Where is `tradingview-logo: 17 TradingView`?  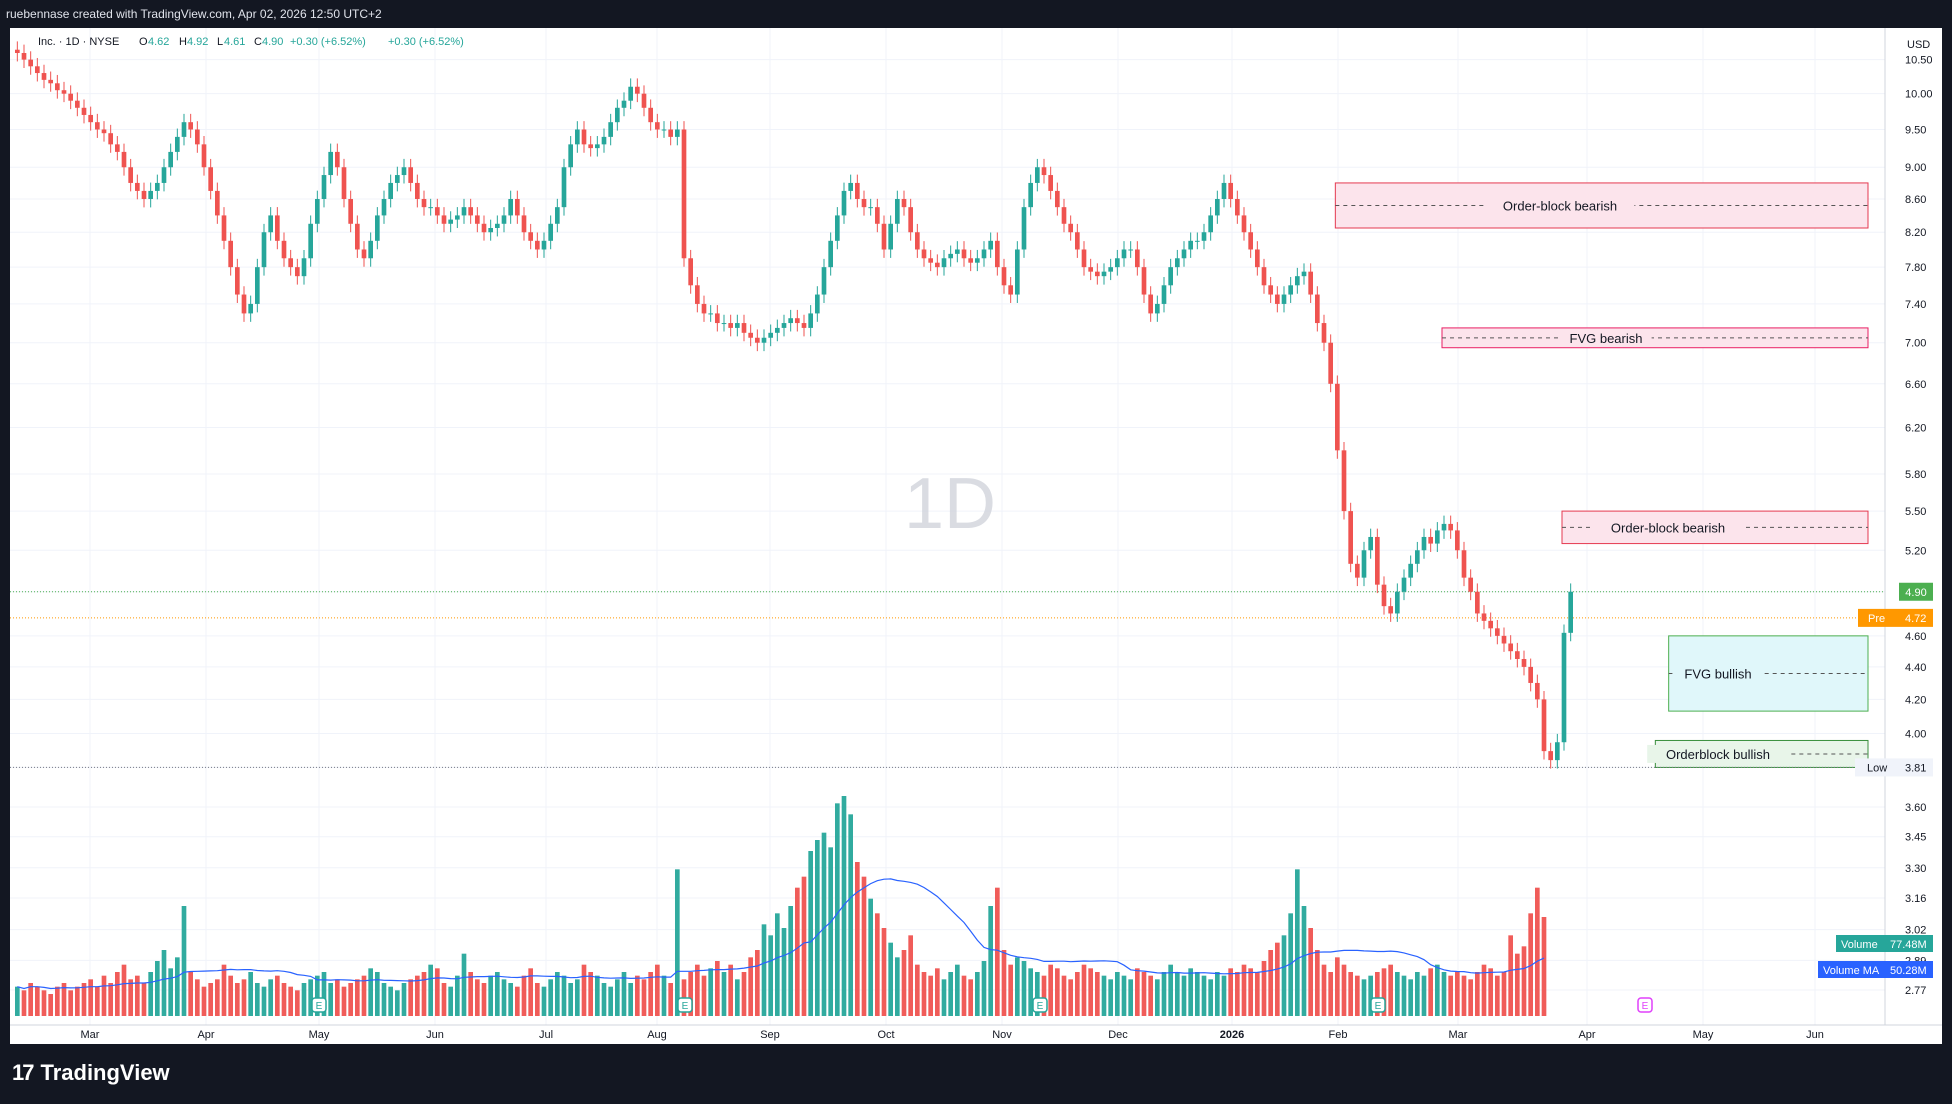
tradingview-logo: 17 TradingView is located at coordinates (91, 1073).